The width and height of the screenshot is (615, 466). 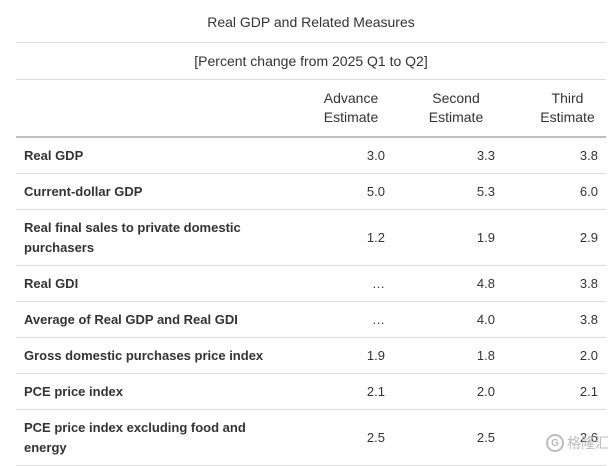 I want to click on advance-value: 5.0, so click(x=331, y=191).